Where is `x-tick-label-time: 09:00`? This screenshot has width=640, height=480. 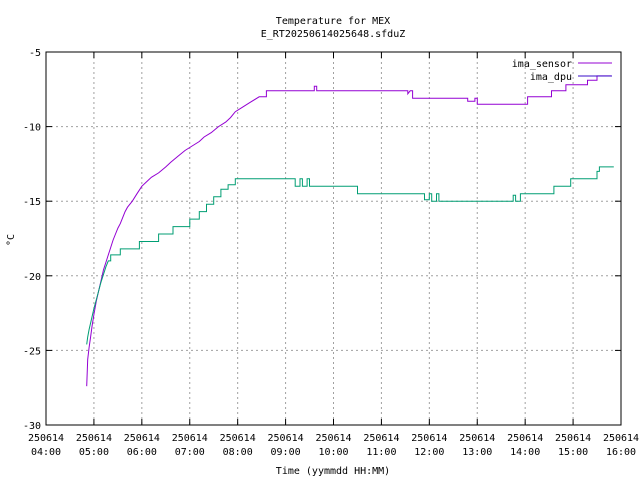 x-tick-label-time: 09:00 is located at coordinates (286, 452).